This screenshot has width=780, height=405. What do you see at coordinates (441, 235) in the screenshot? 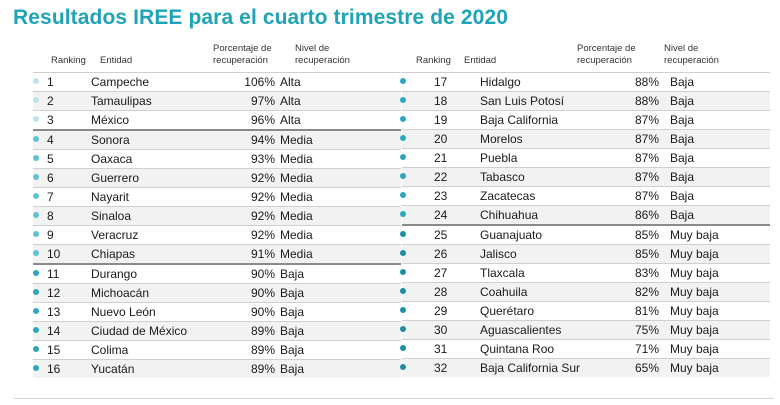
I see `row-rank: 25` at bounding box center [441, 235].